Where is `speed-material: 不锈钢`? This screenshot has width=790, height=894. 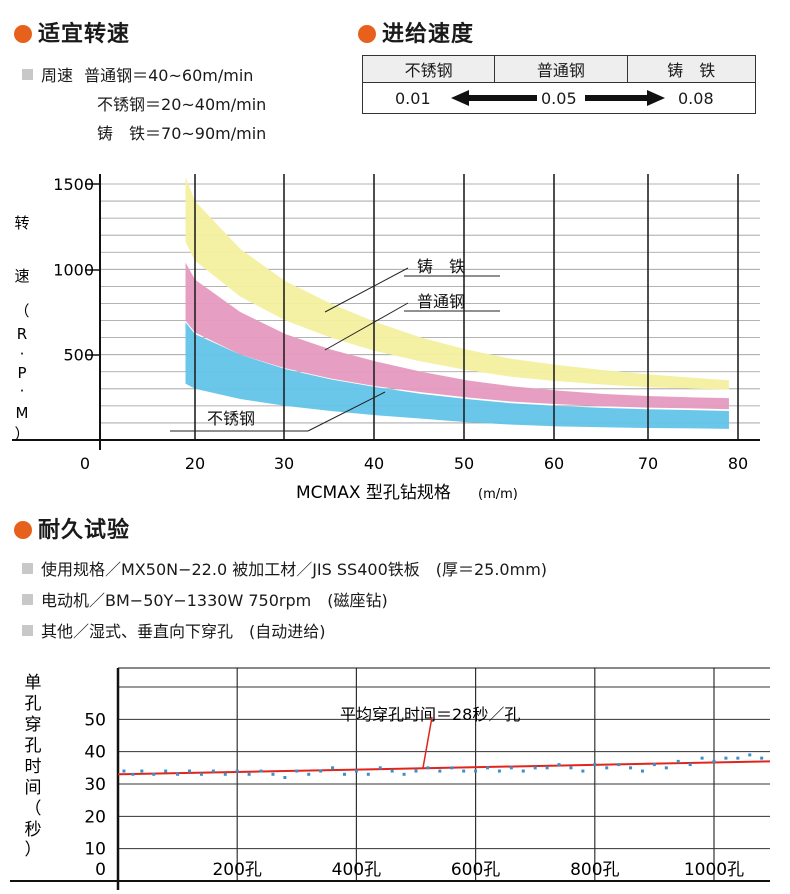
speed-material: 不锈钢 is located at coordinates (121, 104).